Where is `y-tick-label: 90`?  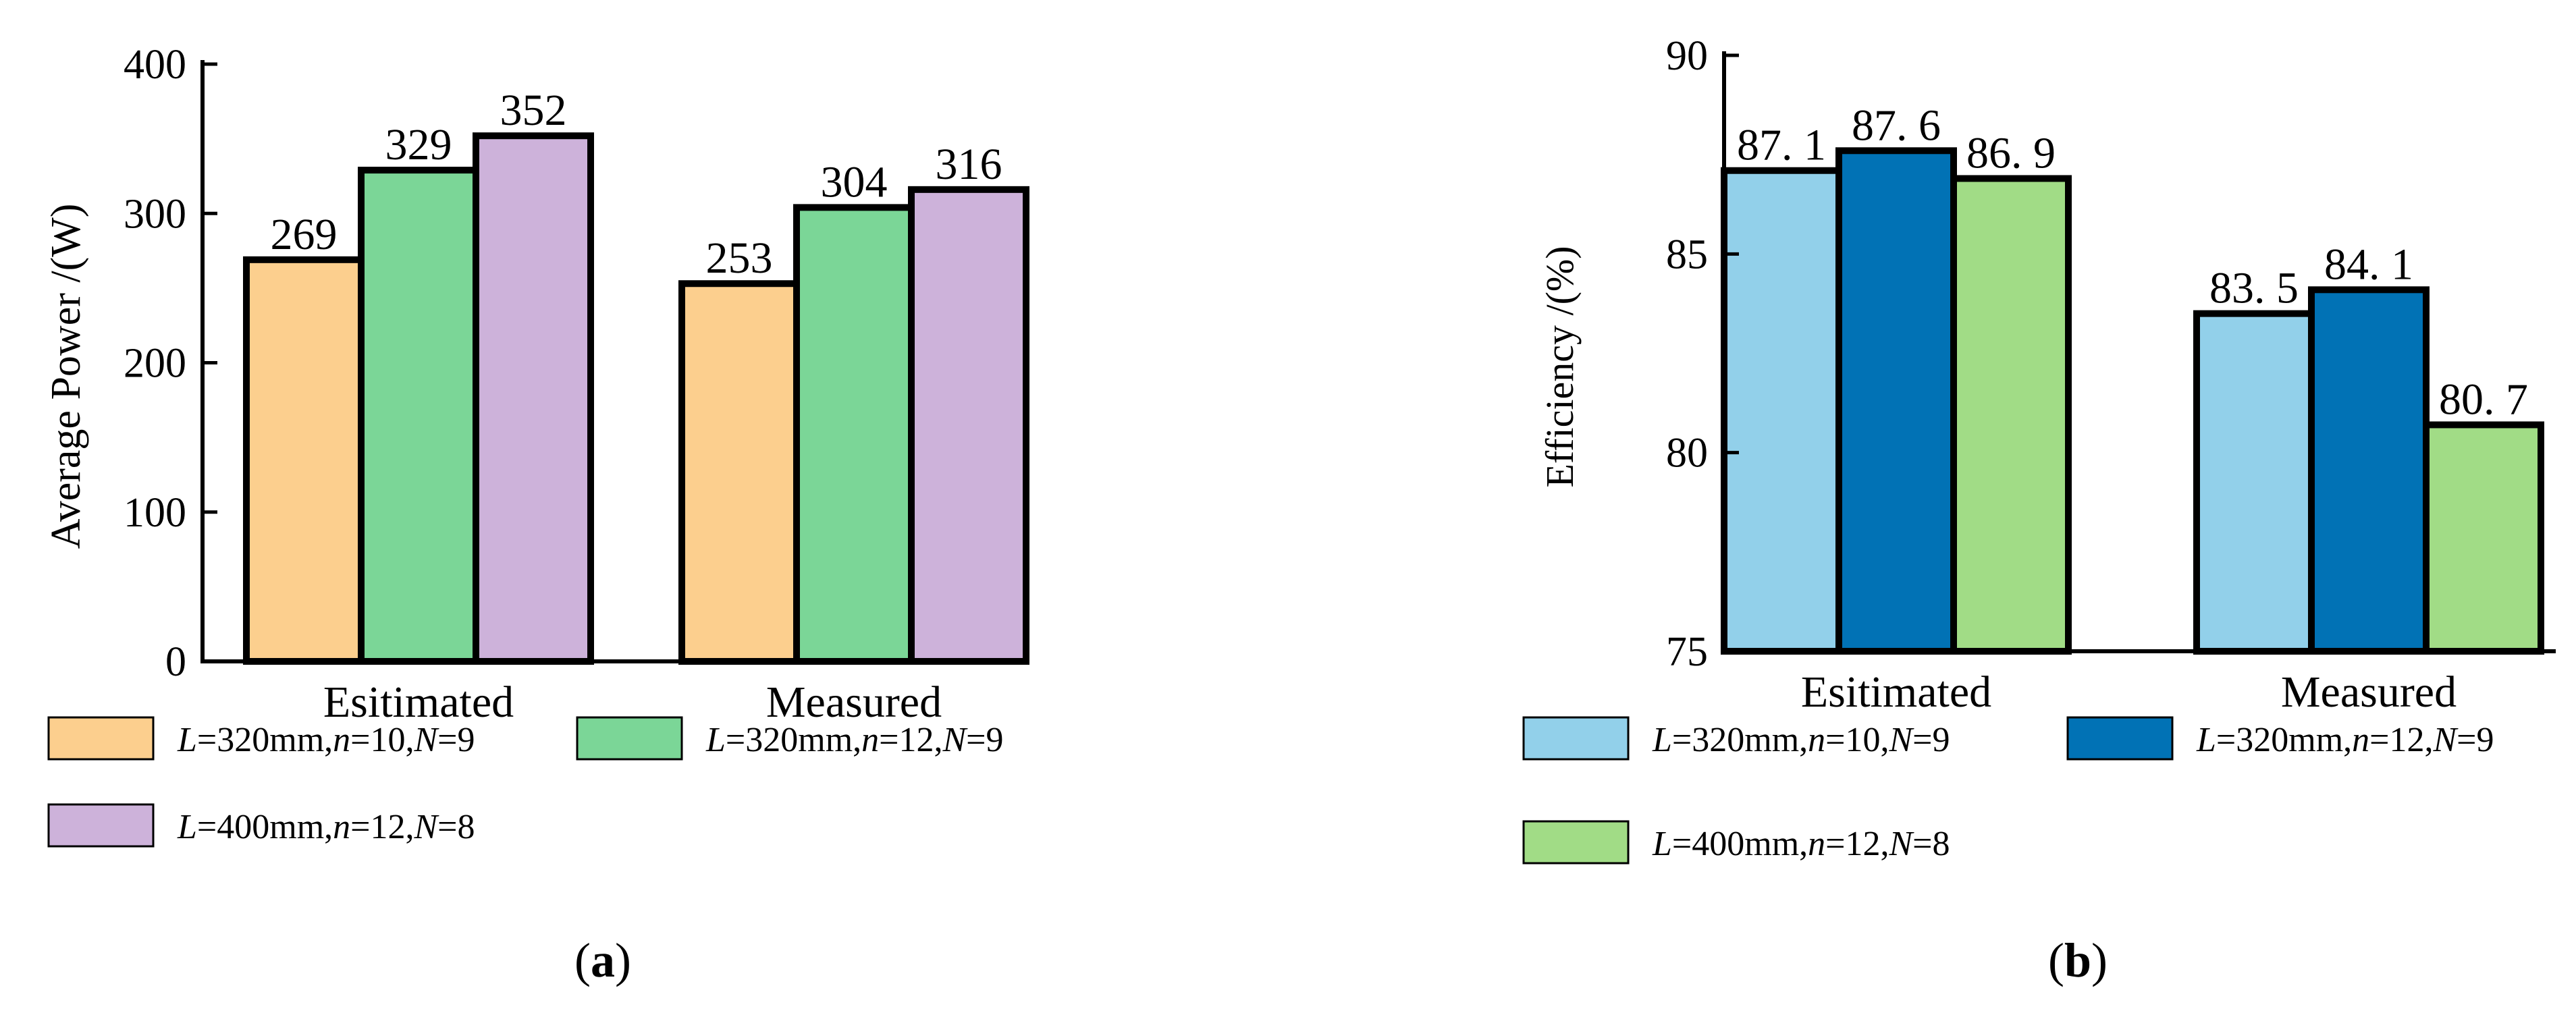 y-tick-label: 90 is located at coordinates (1687, 56).